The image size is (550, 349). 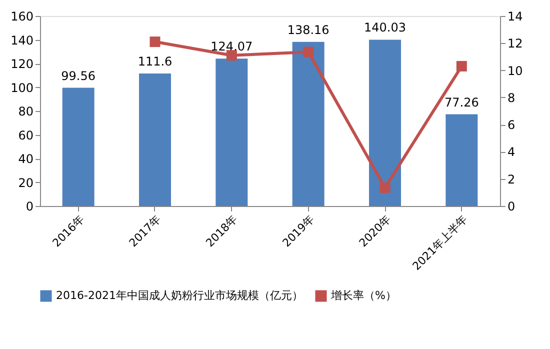 I want to click on legend-label: 增长率（%）, so click(x=363, y=295).